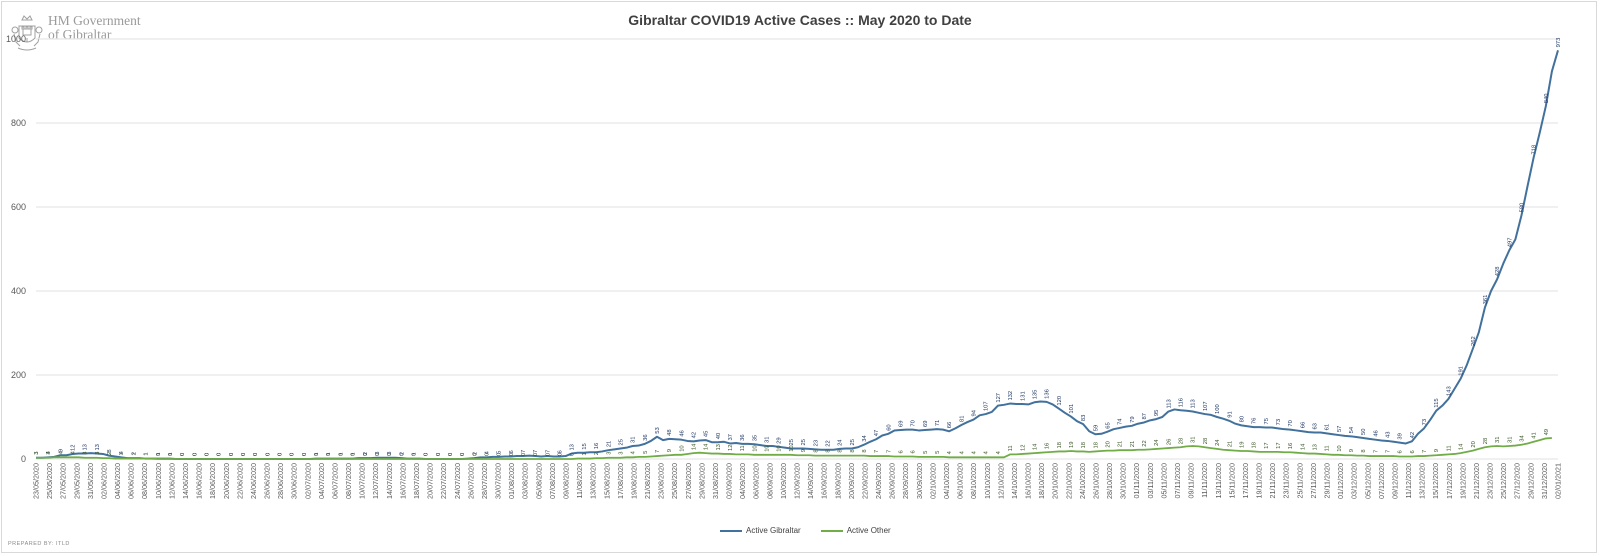 This screenshot has height=556, width=1600. Describe the element at coordinates (1354, 481) in the screenshot. I see `x-tick-label: 03/12/2020` at that location.